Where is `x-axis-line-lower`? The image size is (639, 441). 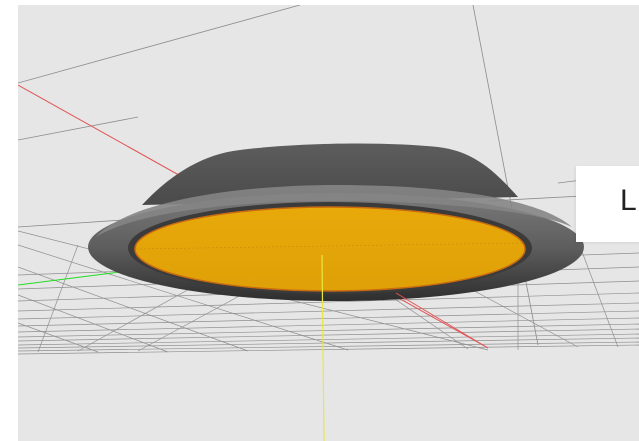 x-axis-line-lower is located at coordinates (442, 320).